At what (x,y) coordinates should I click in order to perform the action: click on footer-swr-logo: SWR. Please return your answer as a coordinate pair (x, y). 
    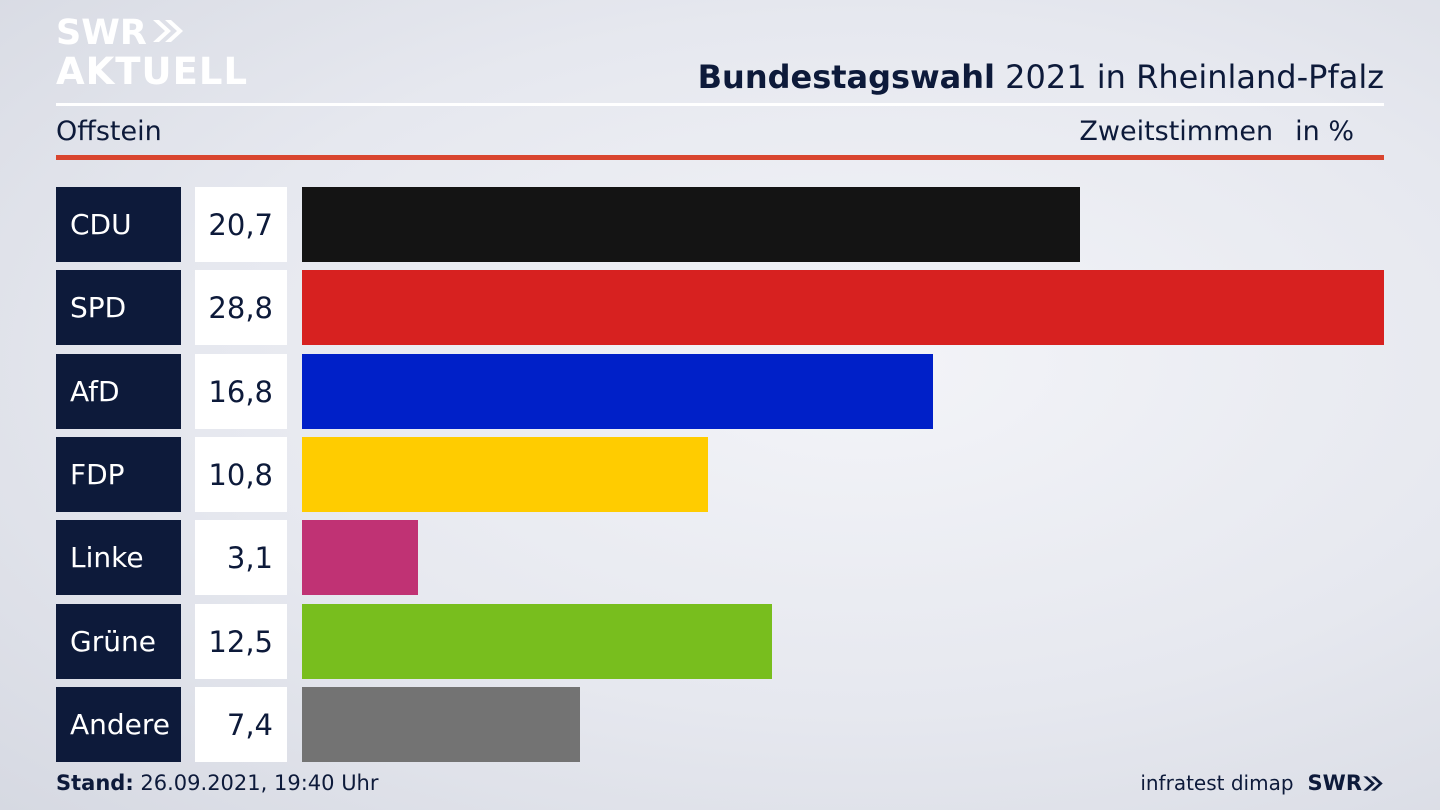
    Looking at the image, I should click on (1346, 783).